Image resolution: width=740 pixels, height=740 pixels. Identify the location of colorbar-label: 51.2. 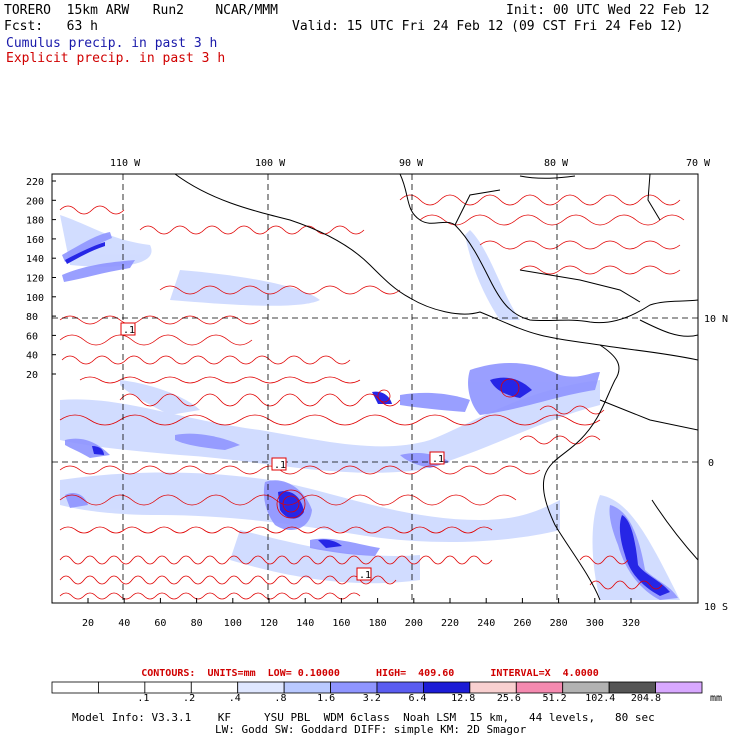
(554, 698).